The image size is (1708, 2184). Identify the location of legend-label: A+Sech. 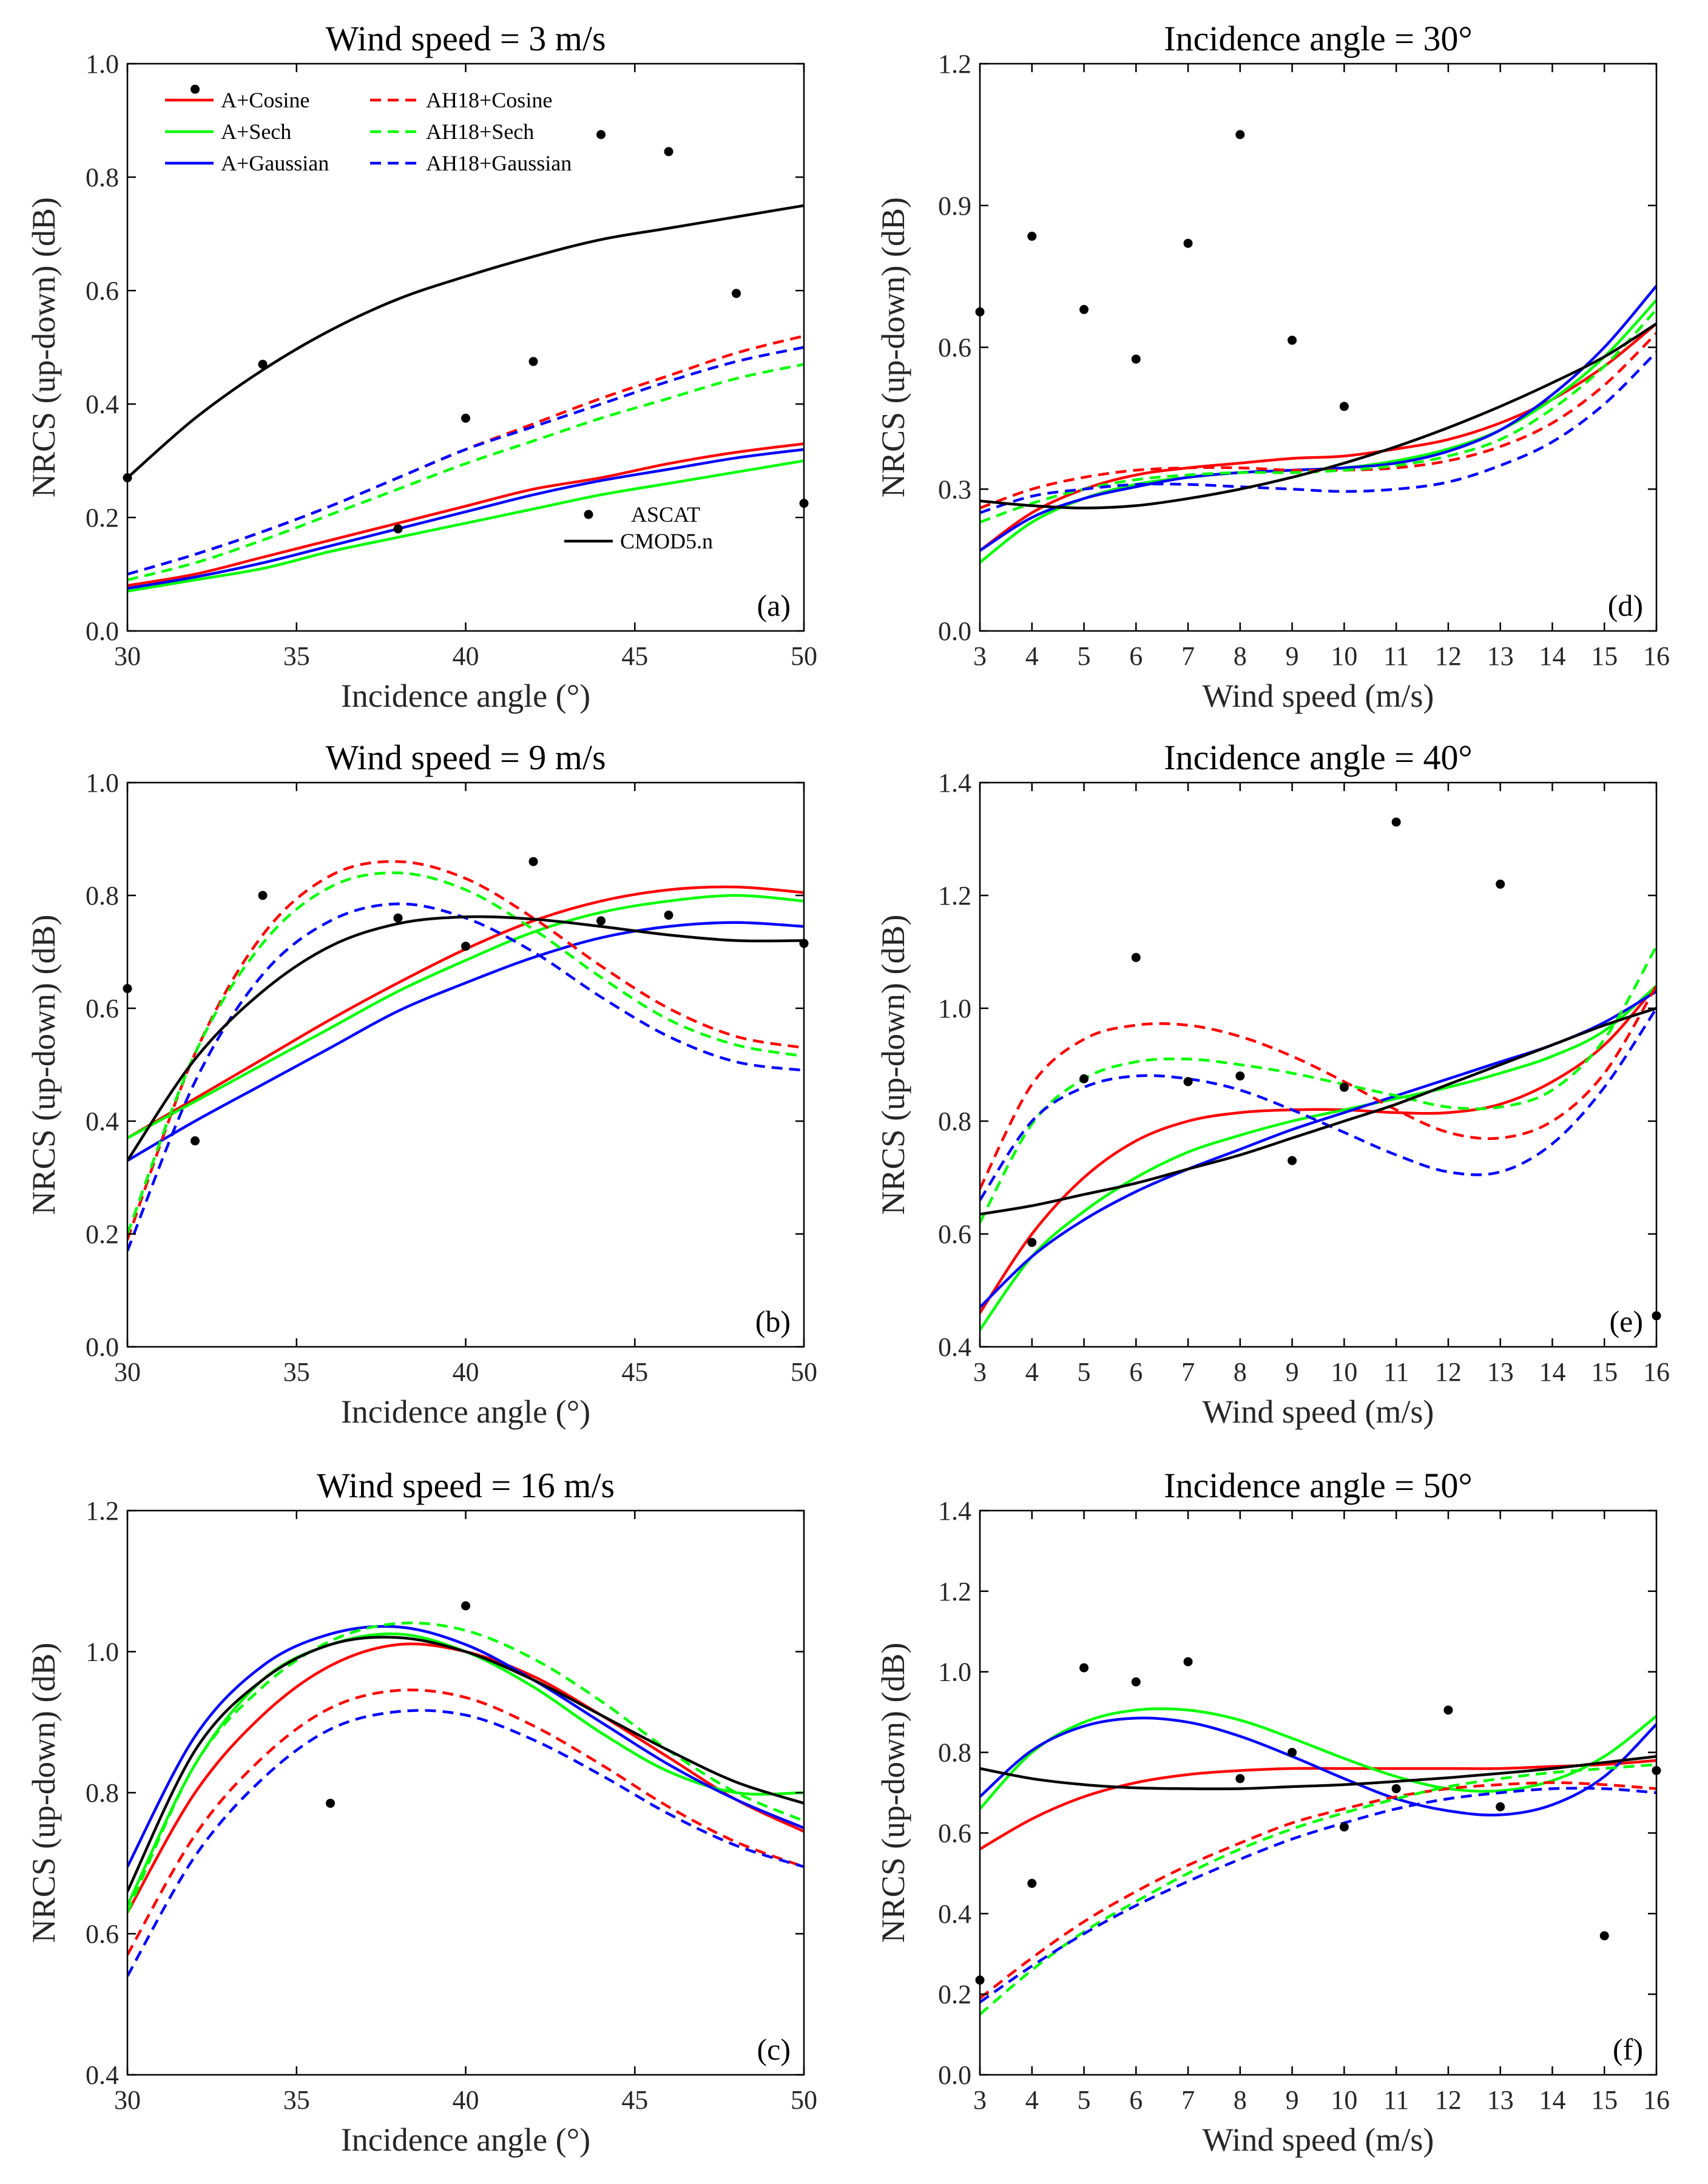
(256, 132).